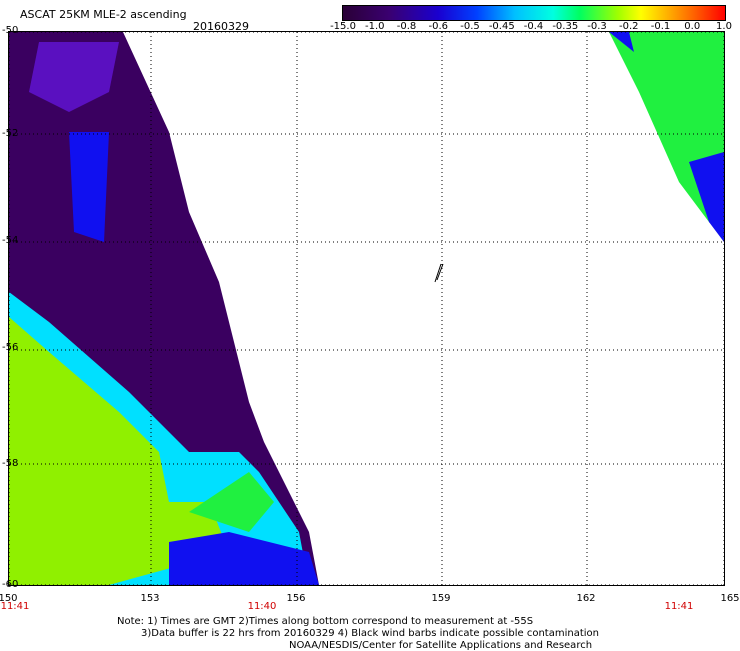 The height and width of the screenshot is (651, 740). What do you see at coordinates (374, 26) in the screenshot?
I see `colorbar-tick-label: -1.0` at bounding box center [374, 26].